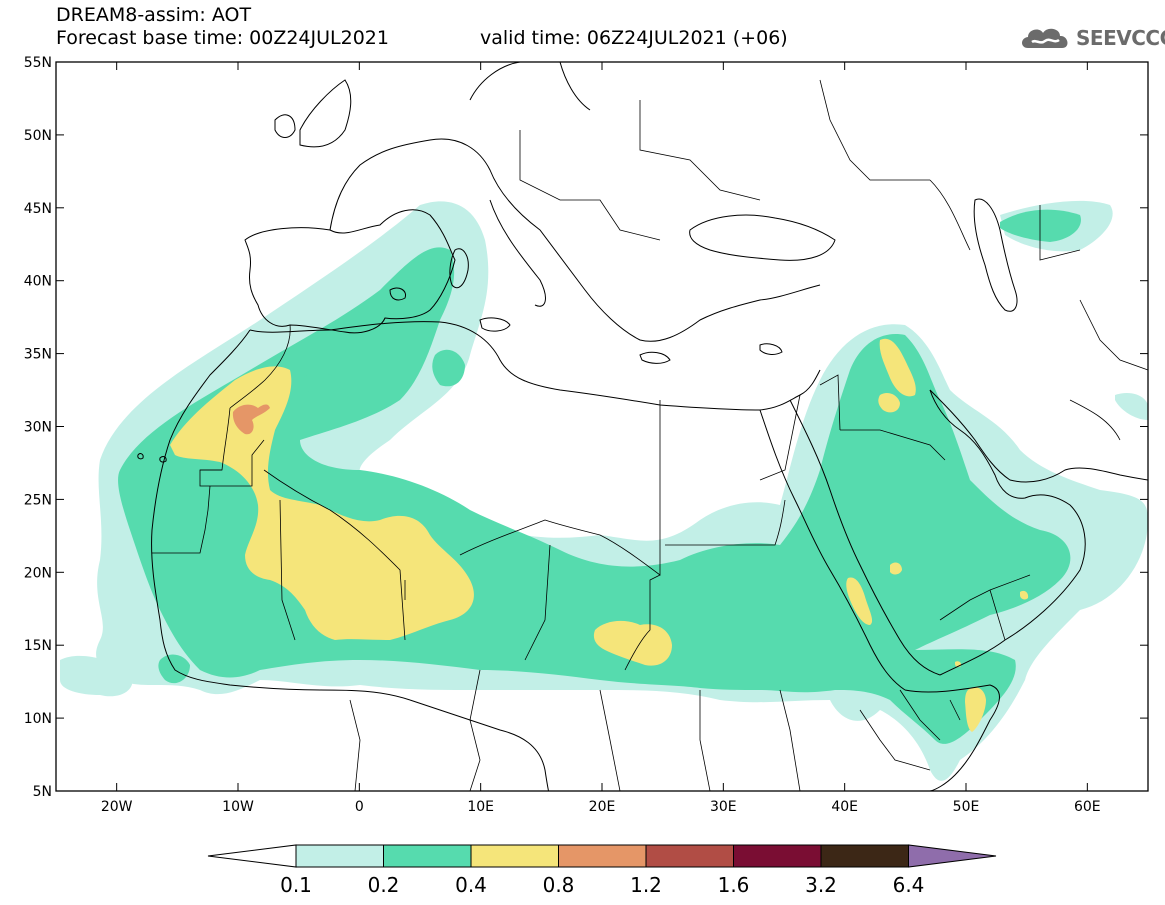 The height and width of the screenshot is (905, 1165). What do you see at coordinates (38, 646) in the screenshot?
I see `lat-tick-label: 15N` at bounding box center [38, 646].